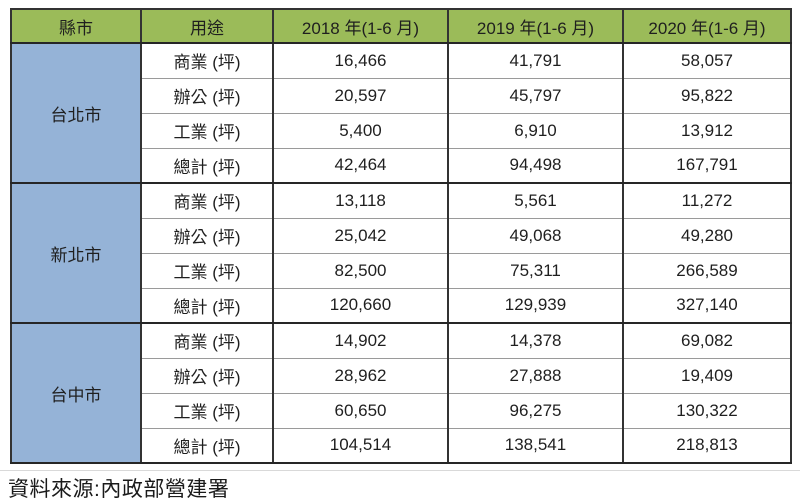 The width and height of the screenshot is (800, 503). Describe the element at coordinates (360, 341) in the screenshot. I see `value-cell: 14,902` at that location.